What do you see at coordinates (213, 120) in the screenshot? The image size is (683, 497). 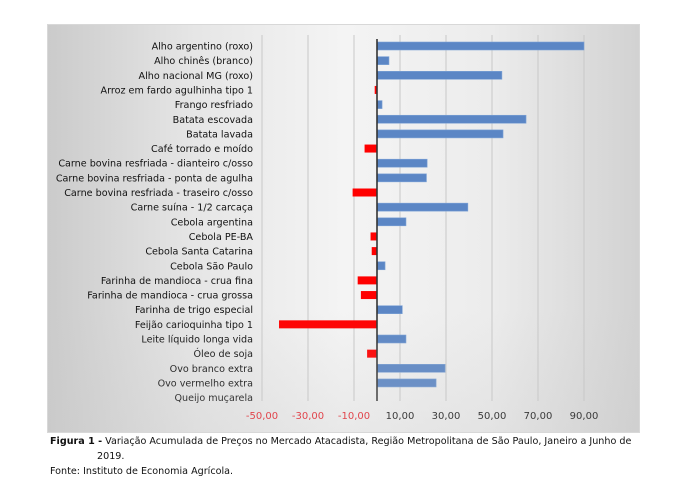 I see `category-label: Batata escovada` at bounding box center [213, 120].